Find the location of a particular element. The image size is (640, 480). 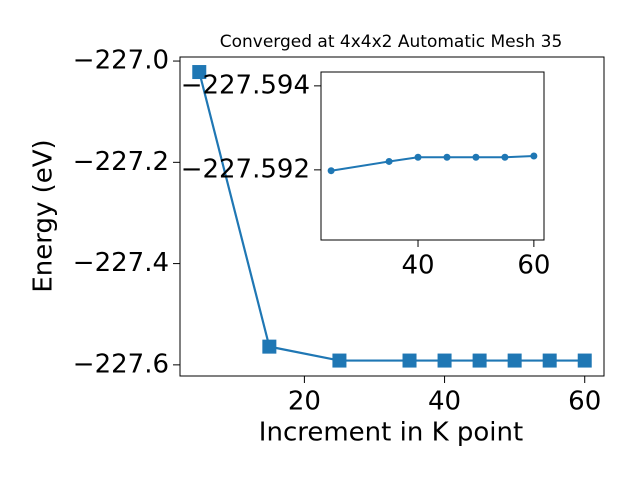

y-tick-label: −227.594 is located at coordinates (245, 85).